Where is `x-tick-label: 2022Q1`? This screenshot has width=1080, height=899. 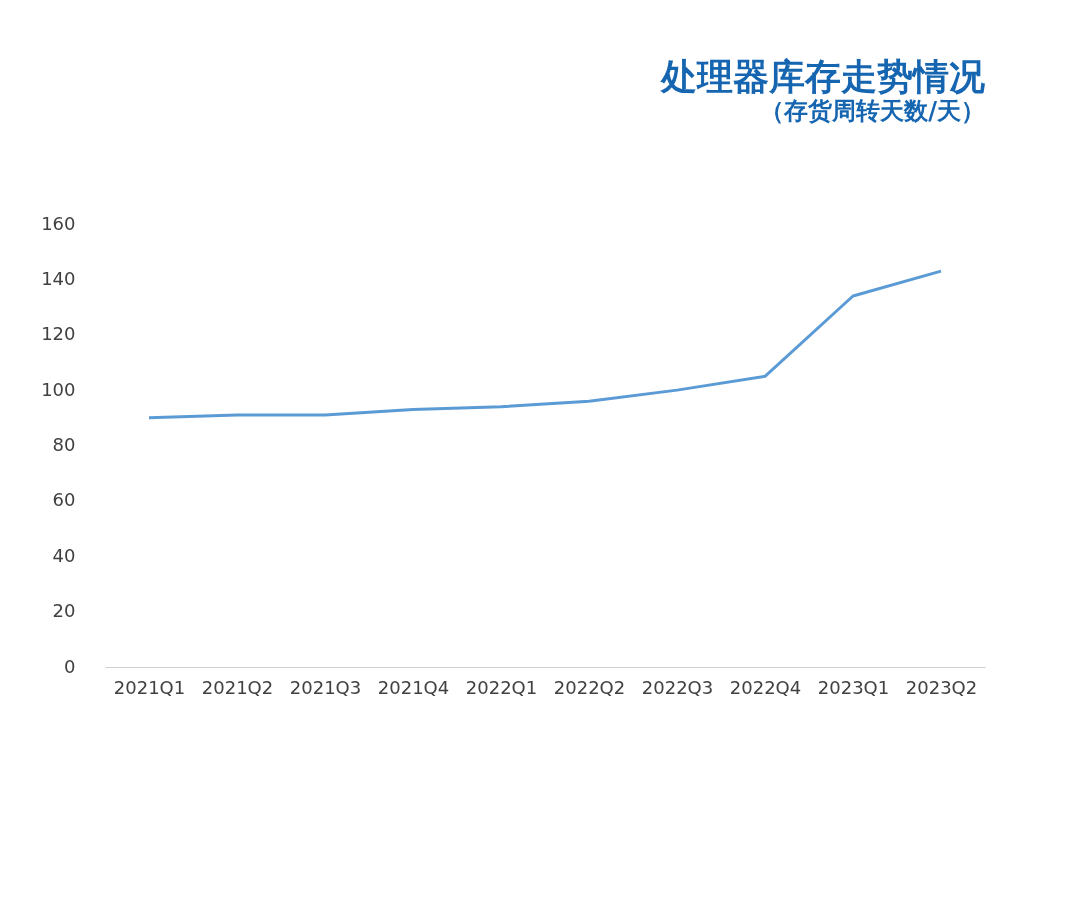
x-tick-label: 2022Q1 is located at coordinates (501, 687).